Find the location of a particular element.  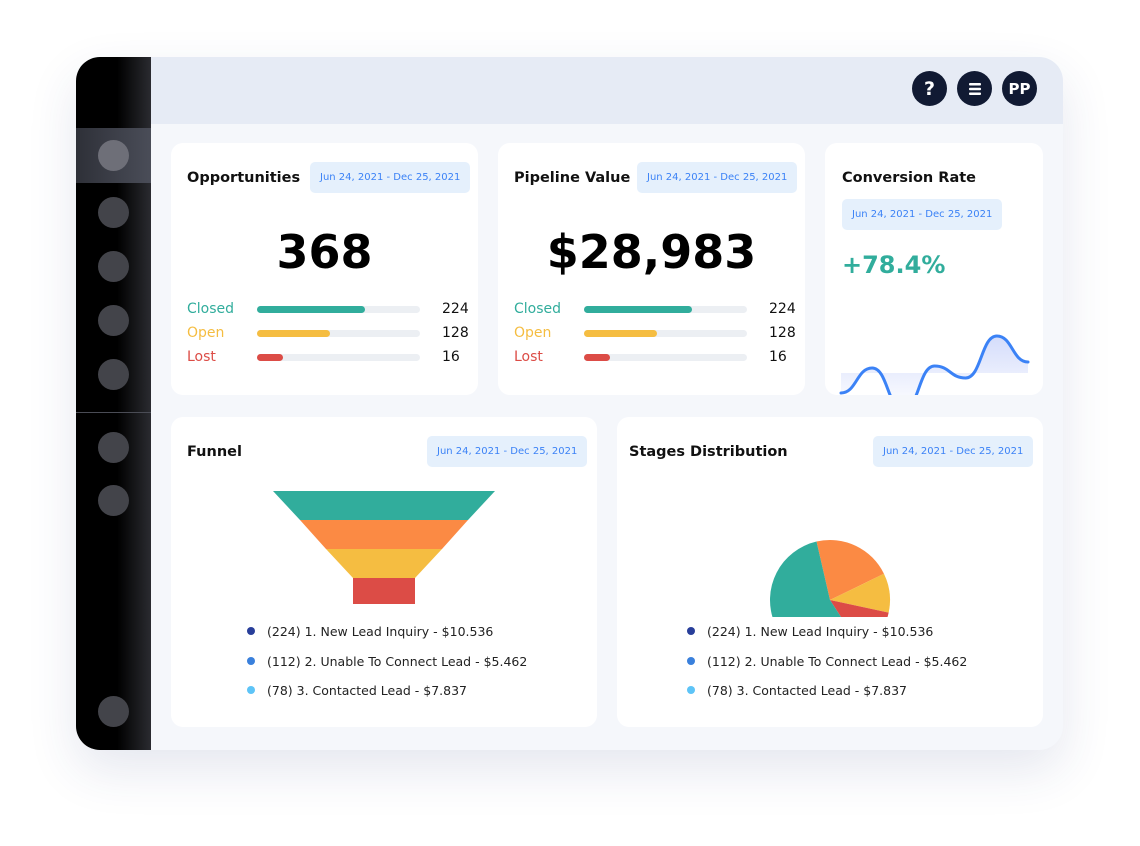

conversion-sparkline is located at coordinates (934, 364).